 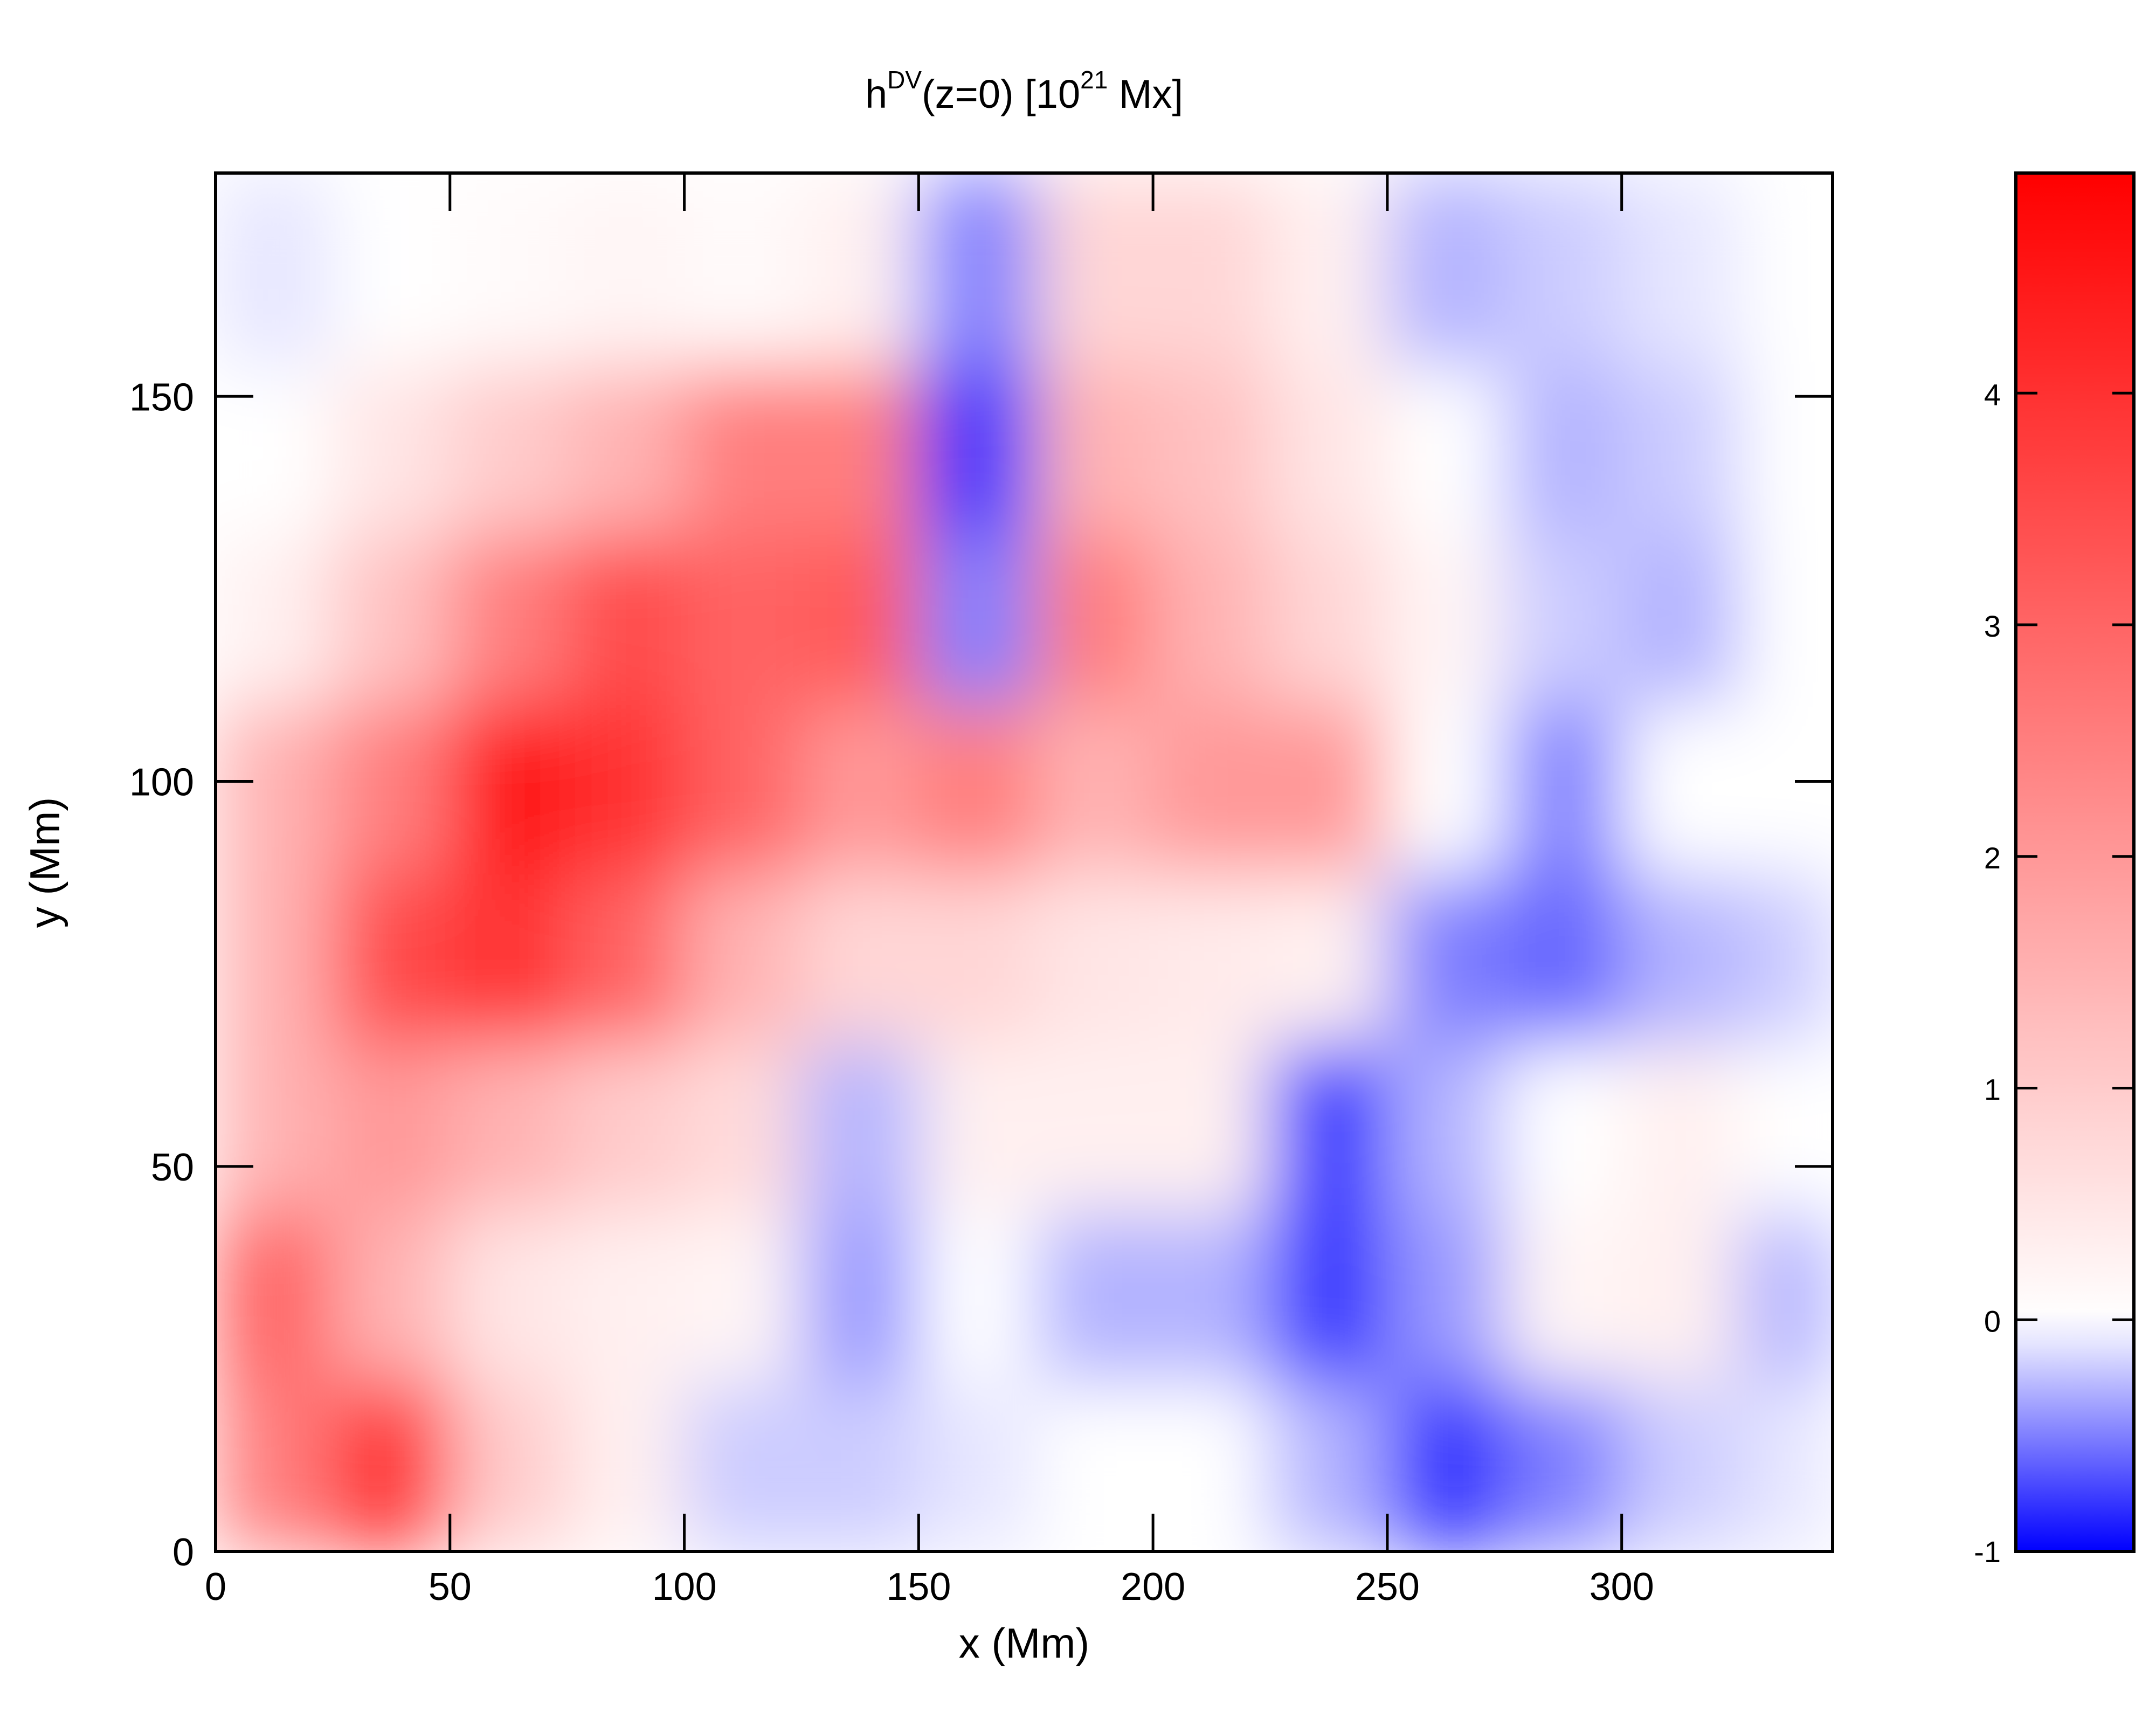 What do you see at coordinates (1001, 94) in the screenshot?
I see `title-part: (z=0) [10` at bounding box center [1001, 94].